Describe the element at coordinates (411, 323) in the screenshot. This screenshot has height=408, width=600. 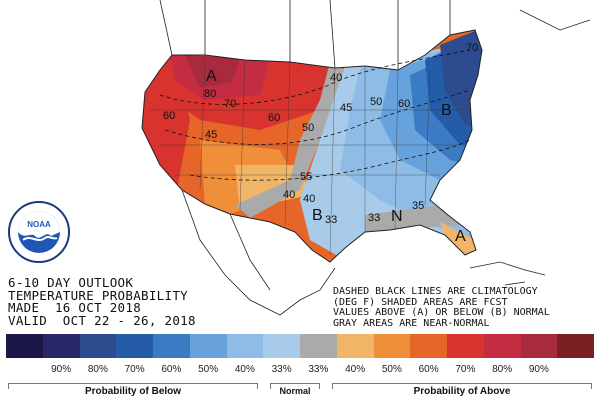
I see `note-line-4: GRAY AREAS ARE NEAR-NORMAL` at that location.